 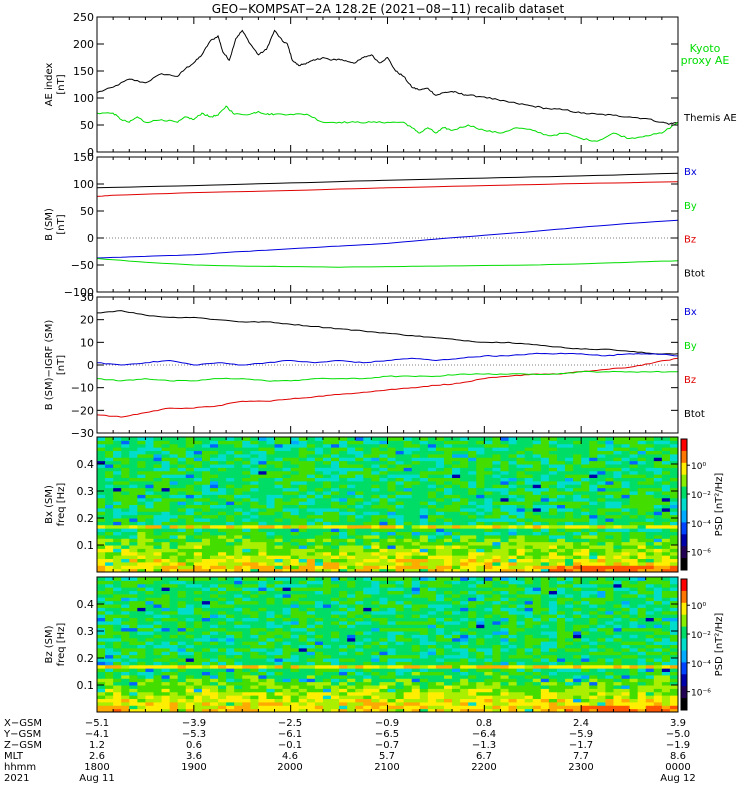 I want to click on y-tick-label: 100, so click(x=83, y=184).